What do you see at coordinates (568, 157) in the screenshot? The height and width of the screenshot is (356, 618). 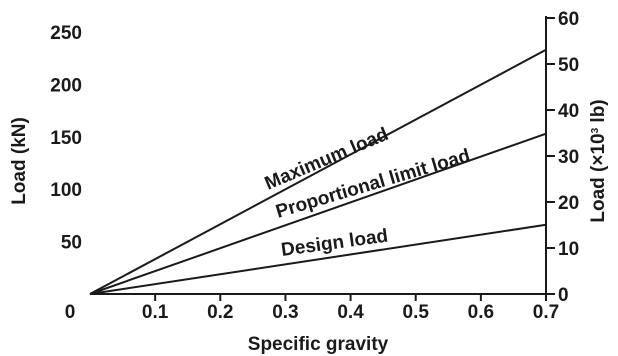 I see `y2-tick-label: 30` at bounding box center [568, 157].